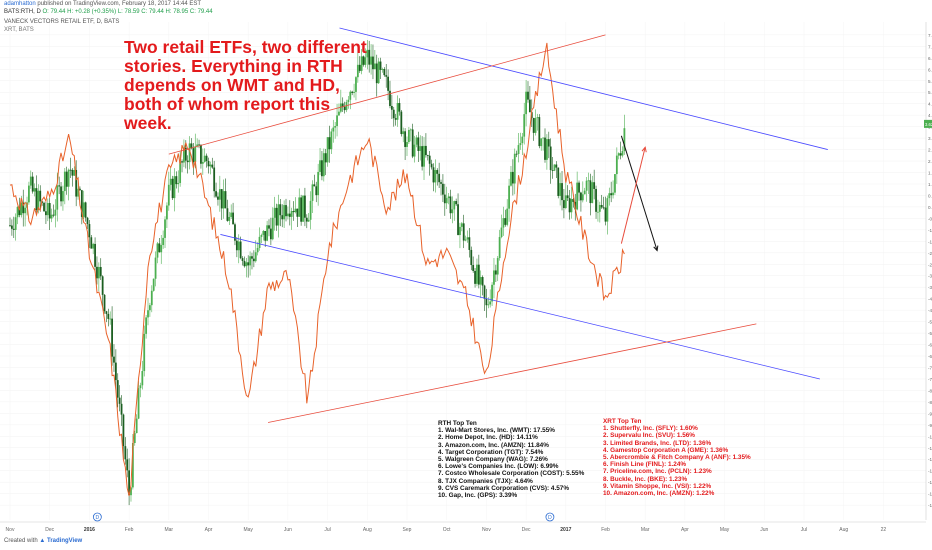 The width and height of the screenshot is (932, 550). Describe the element at coordinates (491, 452) in the screenshot. I see `list-item: 4. Target Corporation (TGT): 7.54%` at that location.